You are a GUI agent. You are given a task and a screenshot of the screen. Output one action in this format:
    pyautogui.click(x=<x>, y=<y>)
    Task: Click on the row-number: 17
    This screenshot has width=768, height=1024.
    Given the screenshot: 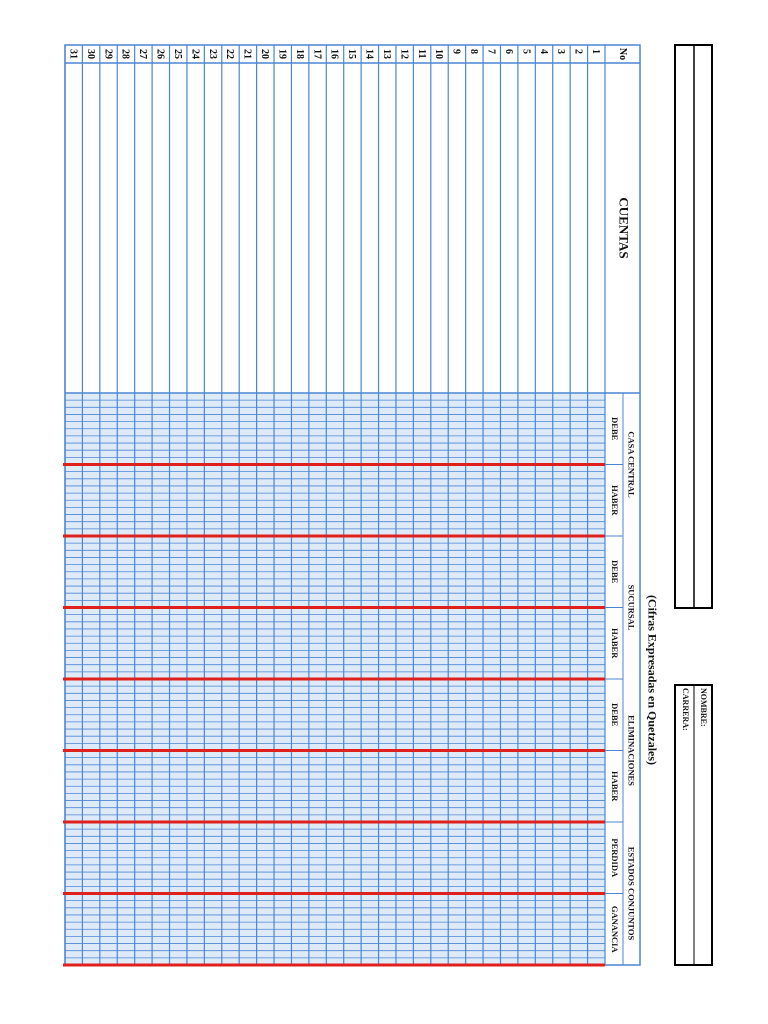 What is the action you would take?
    pyautogui.click(x=316, y=54)
    